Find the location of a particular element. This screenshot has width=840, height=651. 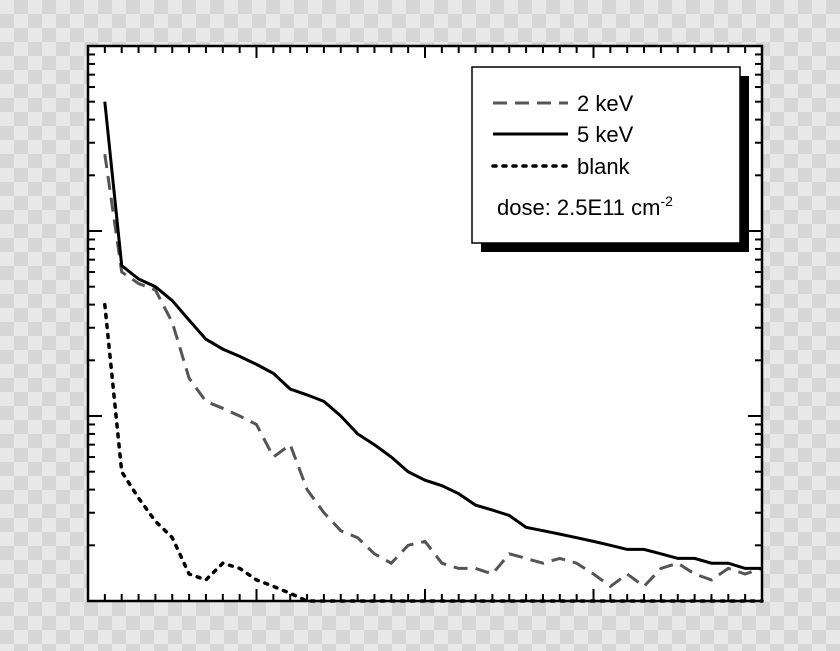

legend: 2 keV 5 keV blank dose: 2.5E11 cm-2 is located at coordinates (610, 159).